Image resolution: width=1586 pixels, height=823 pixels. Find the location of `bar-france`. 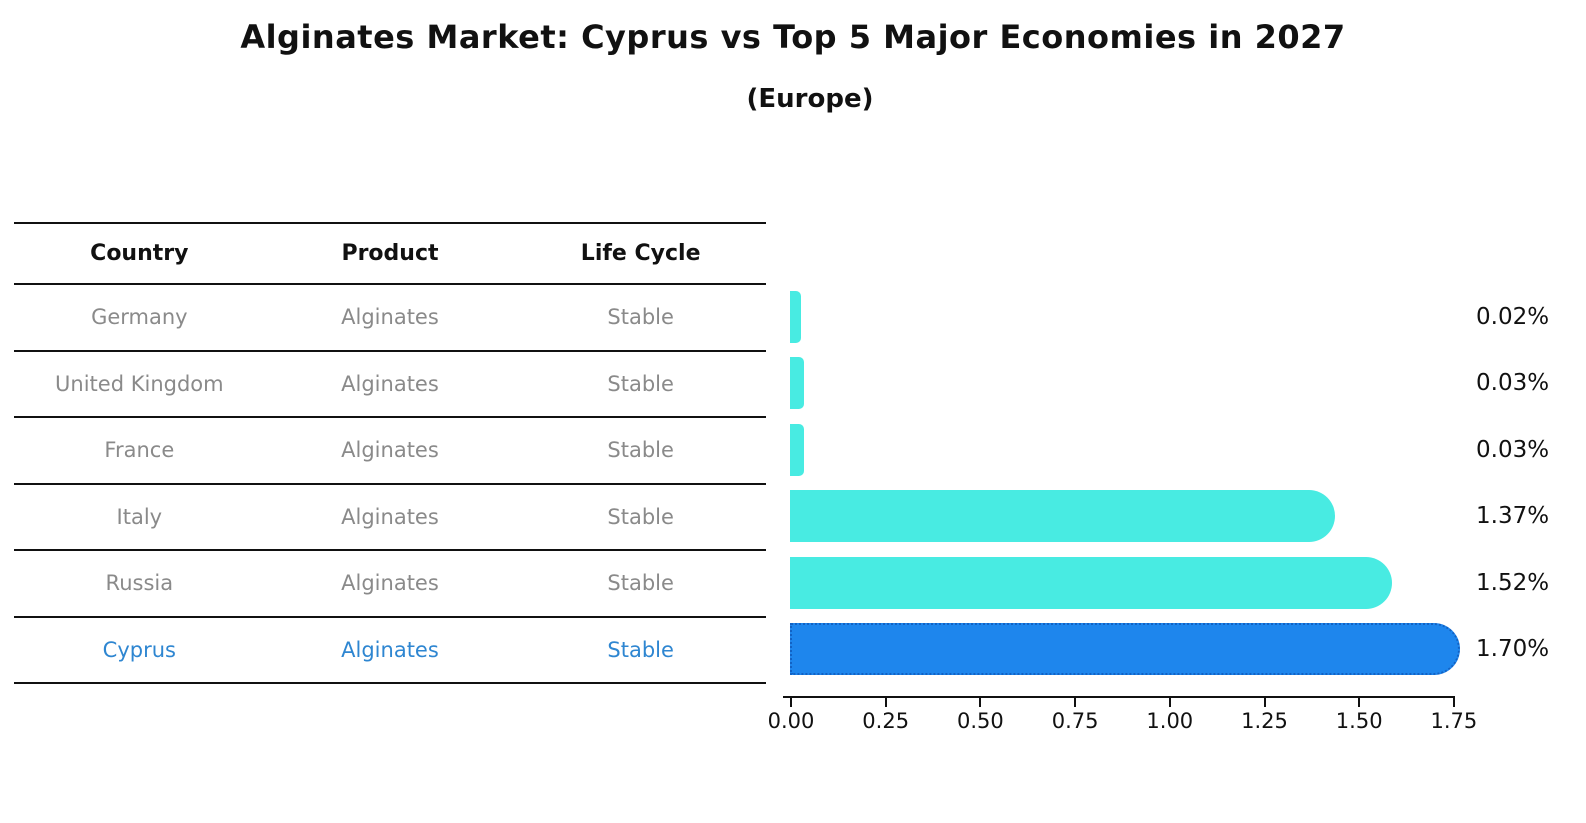

bar-france is located at coordinates (797, 449).